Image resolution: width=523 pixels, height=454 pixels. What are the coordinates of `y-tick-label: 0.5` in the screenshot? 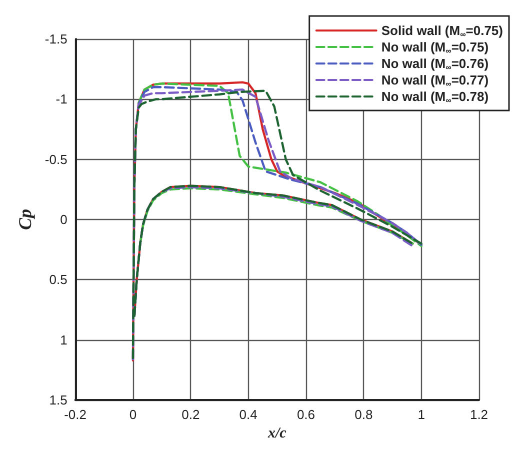 It's located at (58, 280).